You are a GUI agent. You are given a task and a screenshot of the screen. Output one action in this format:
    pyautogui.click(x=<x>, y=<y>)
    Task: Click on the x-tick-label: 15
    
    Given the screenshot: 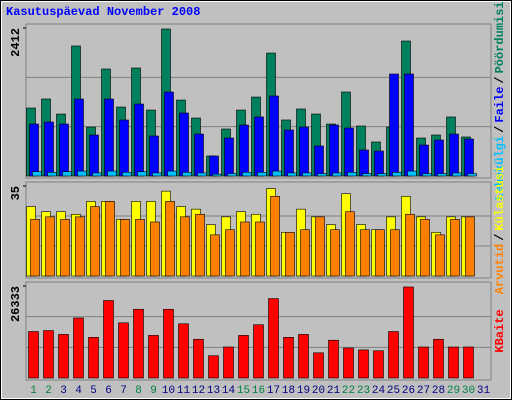 What is the action you would take?
    pyautogui.click(x=243, y=391)
    